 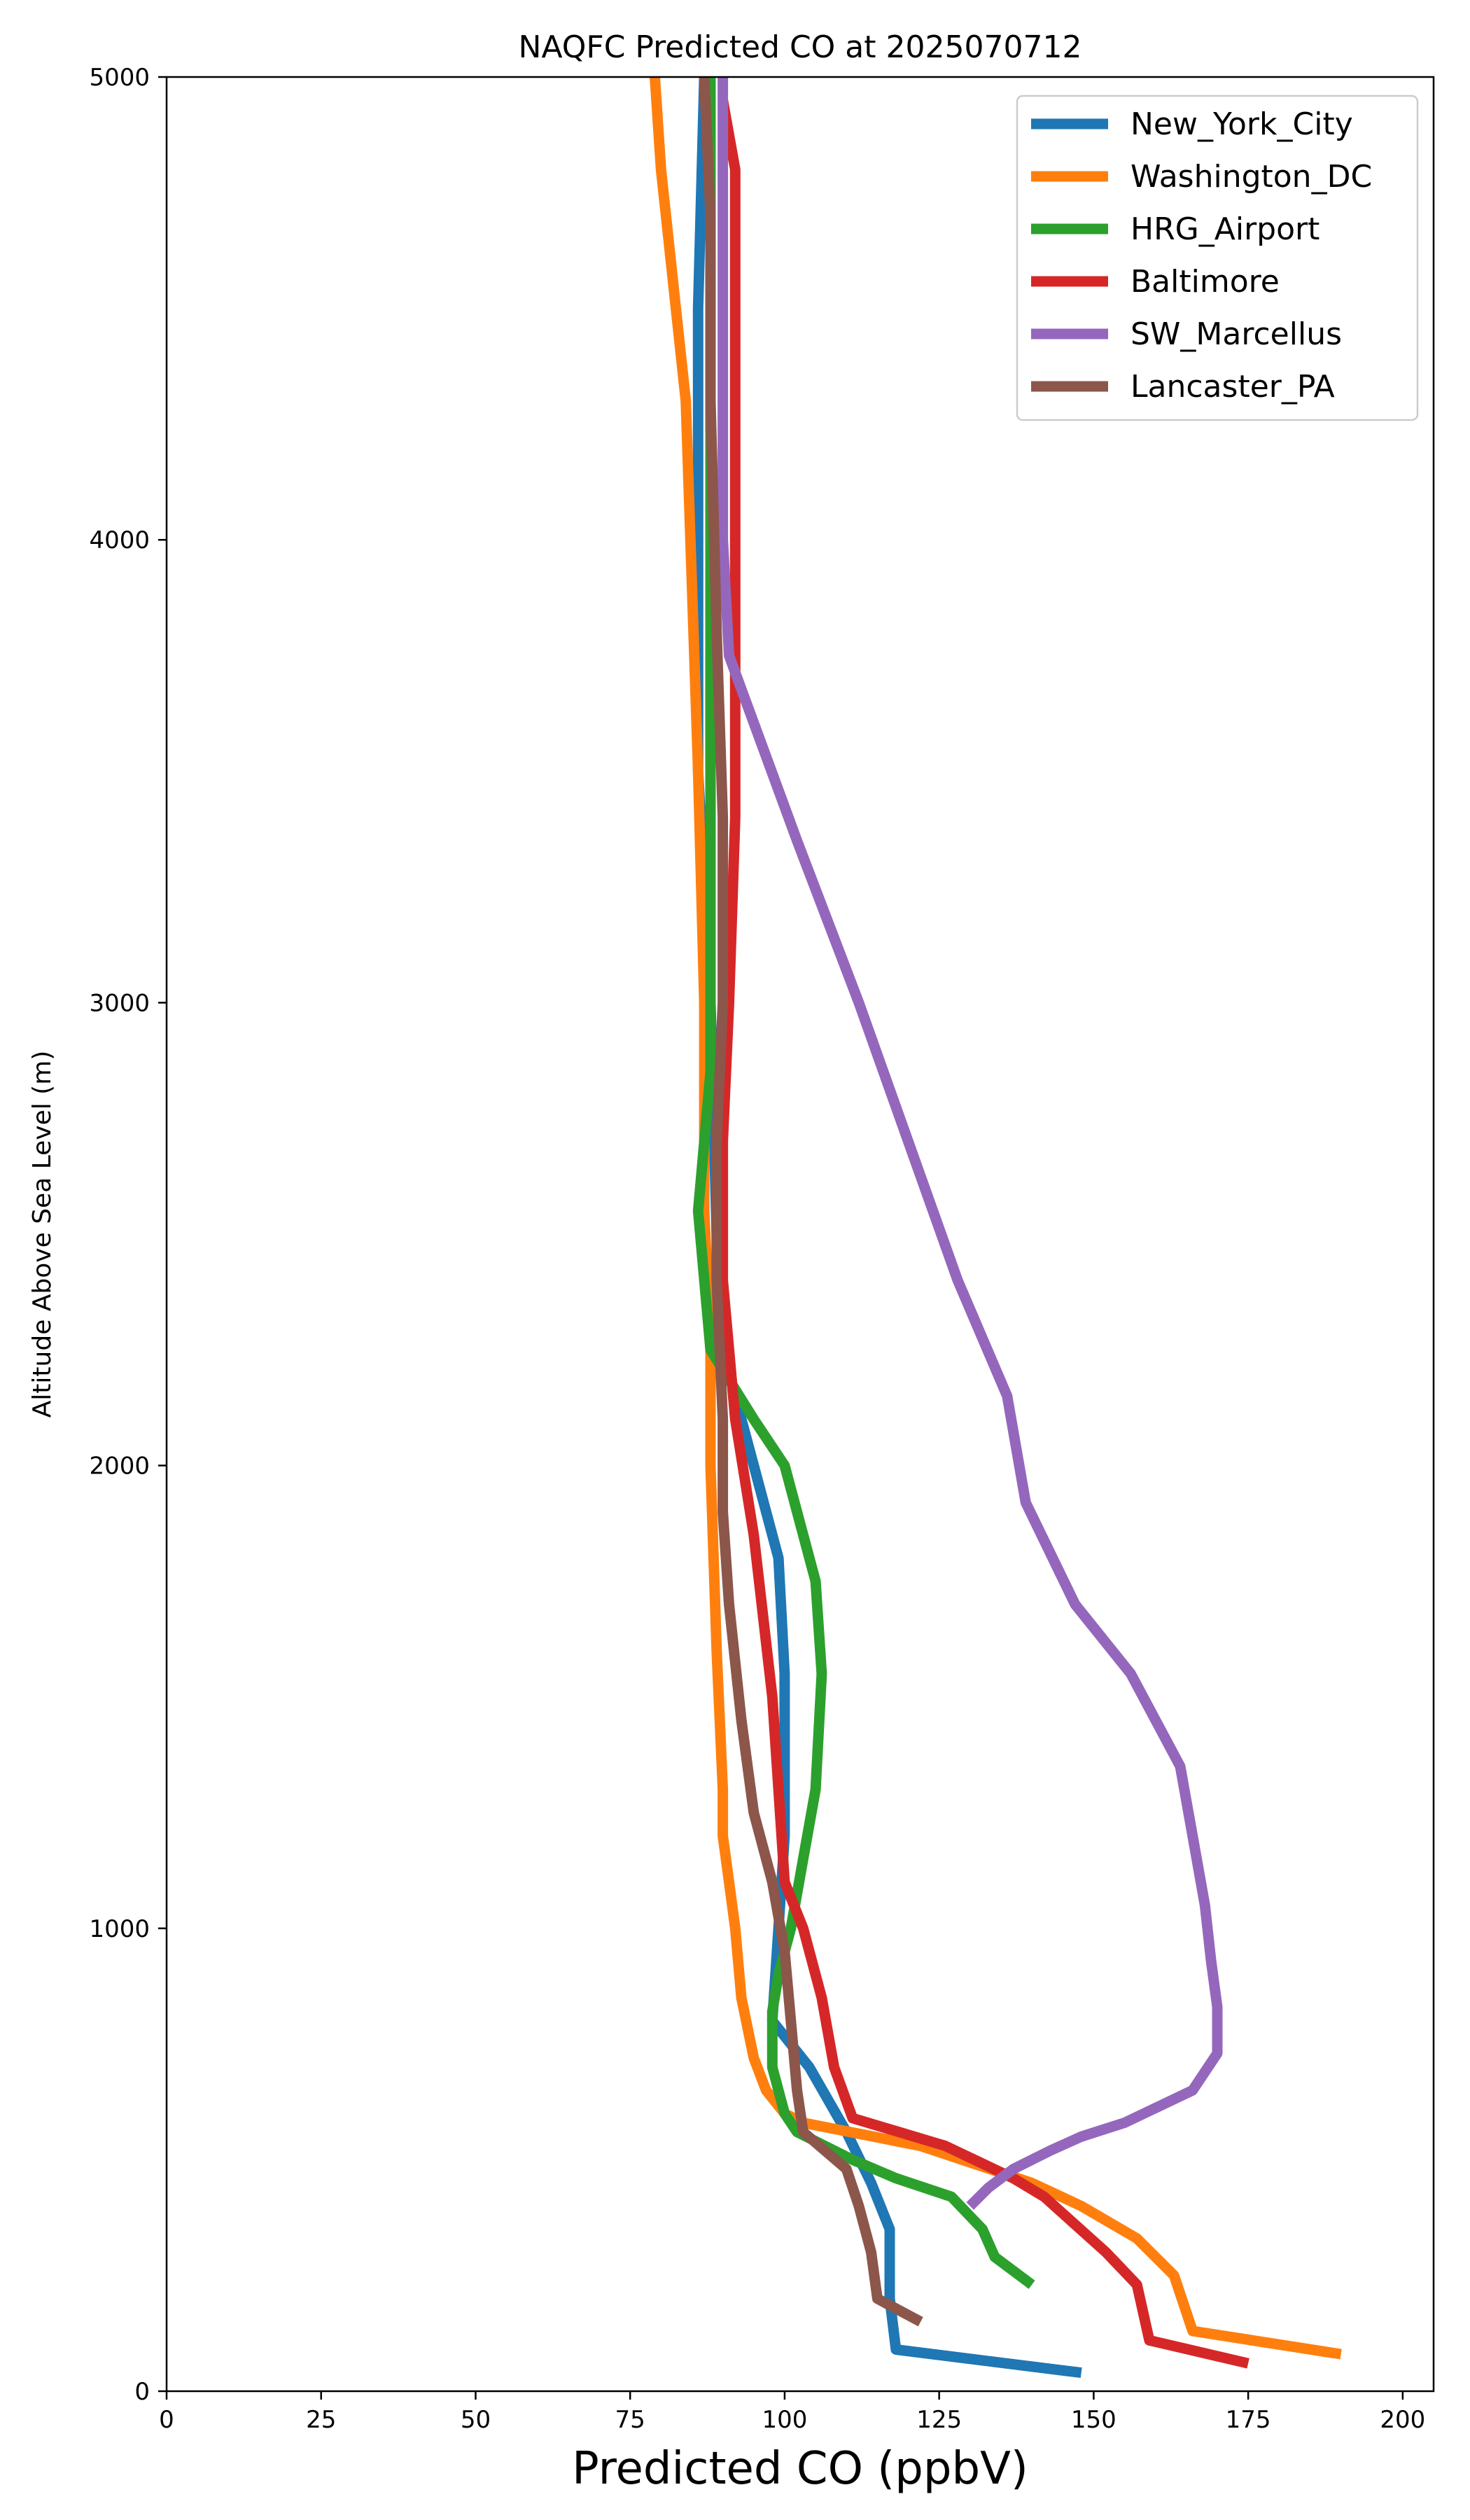 What do you see at coordinates (321, 2420) in the screenshot?
I see `x-tick-label: 25` at bounding box center [321, 2420].